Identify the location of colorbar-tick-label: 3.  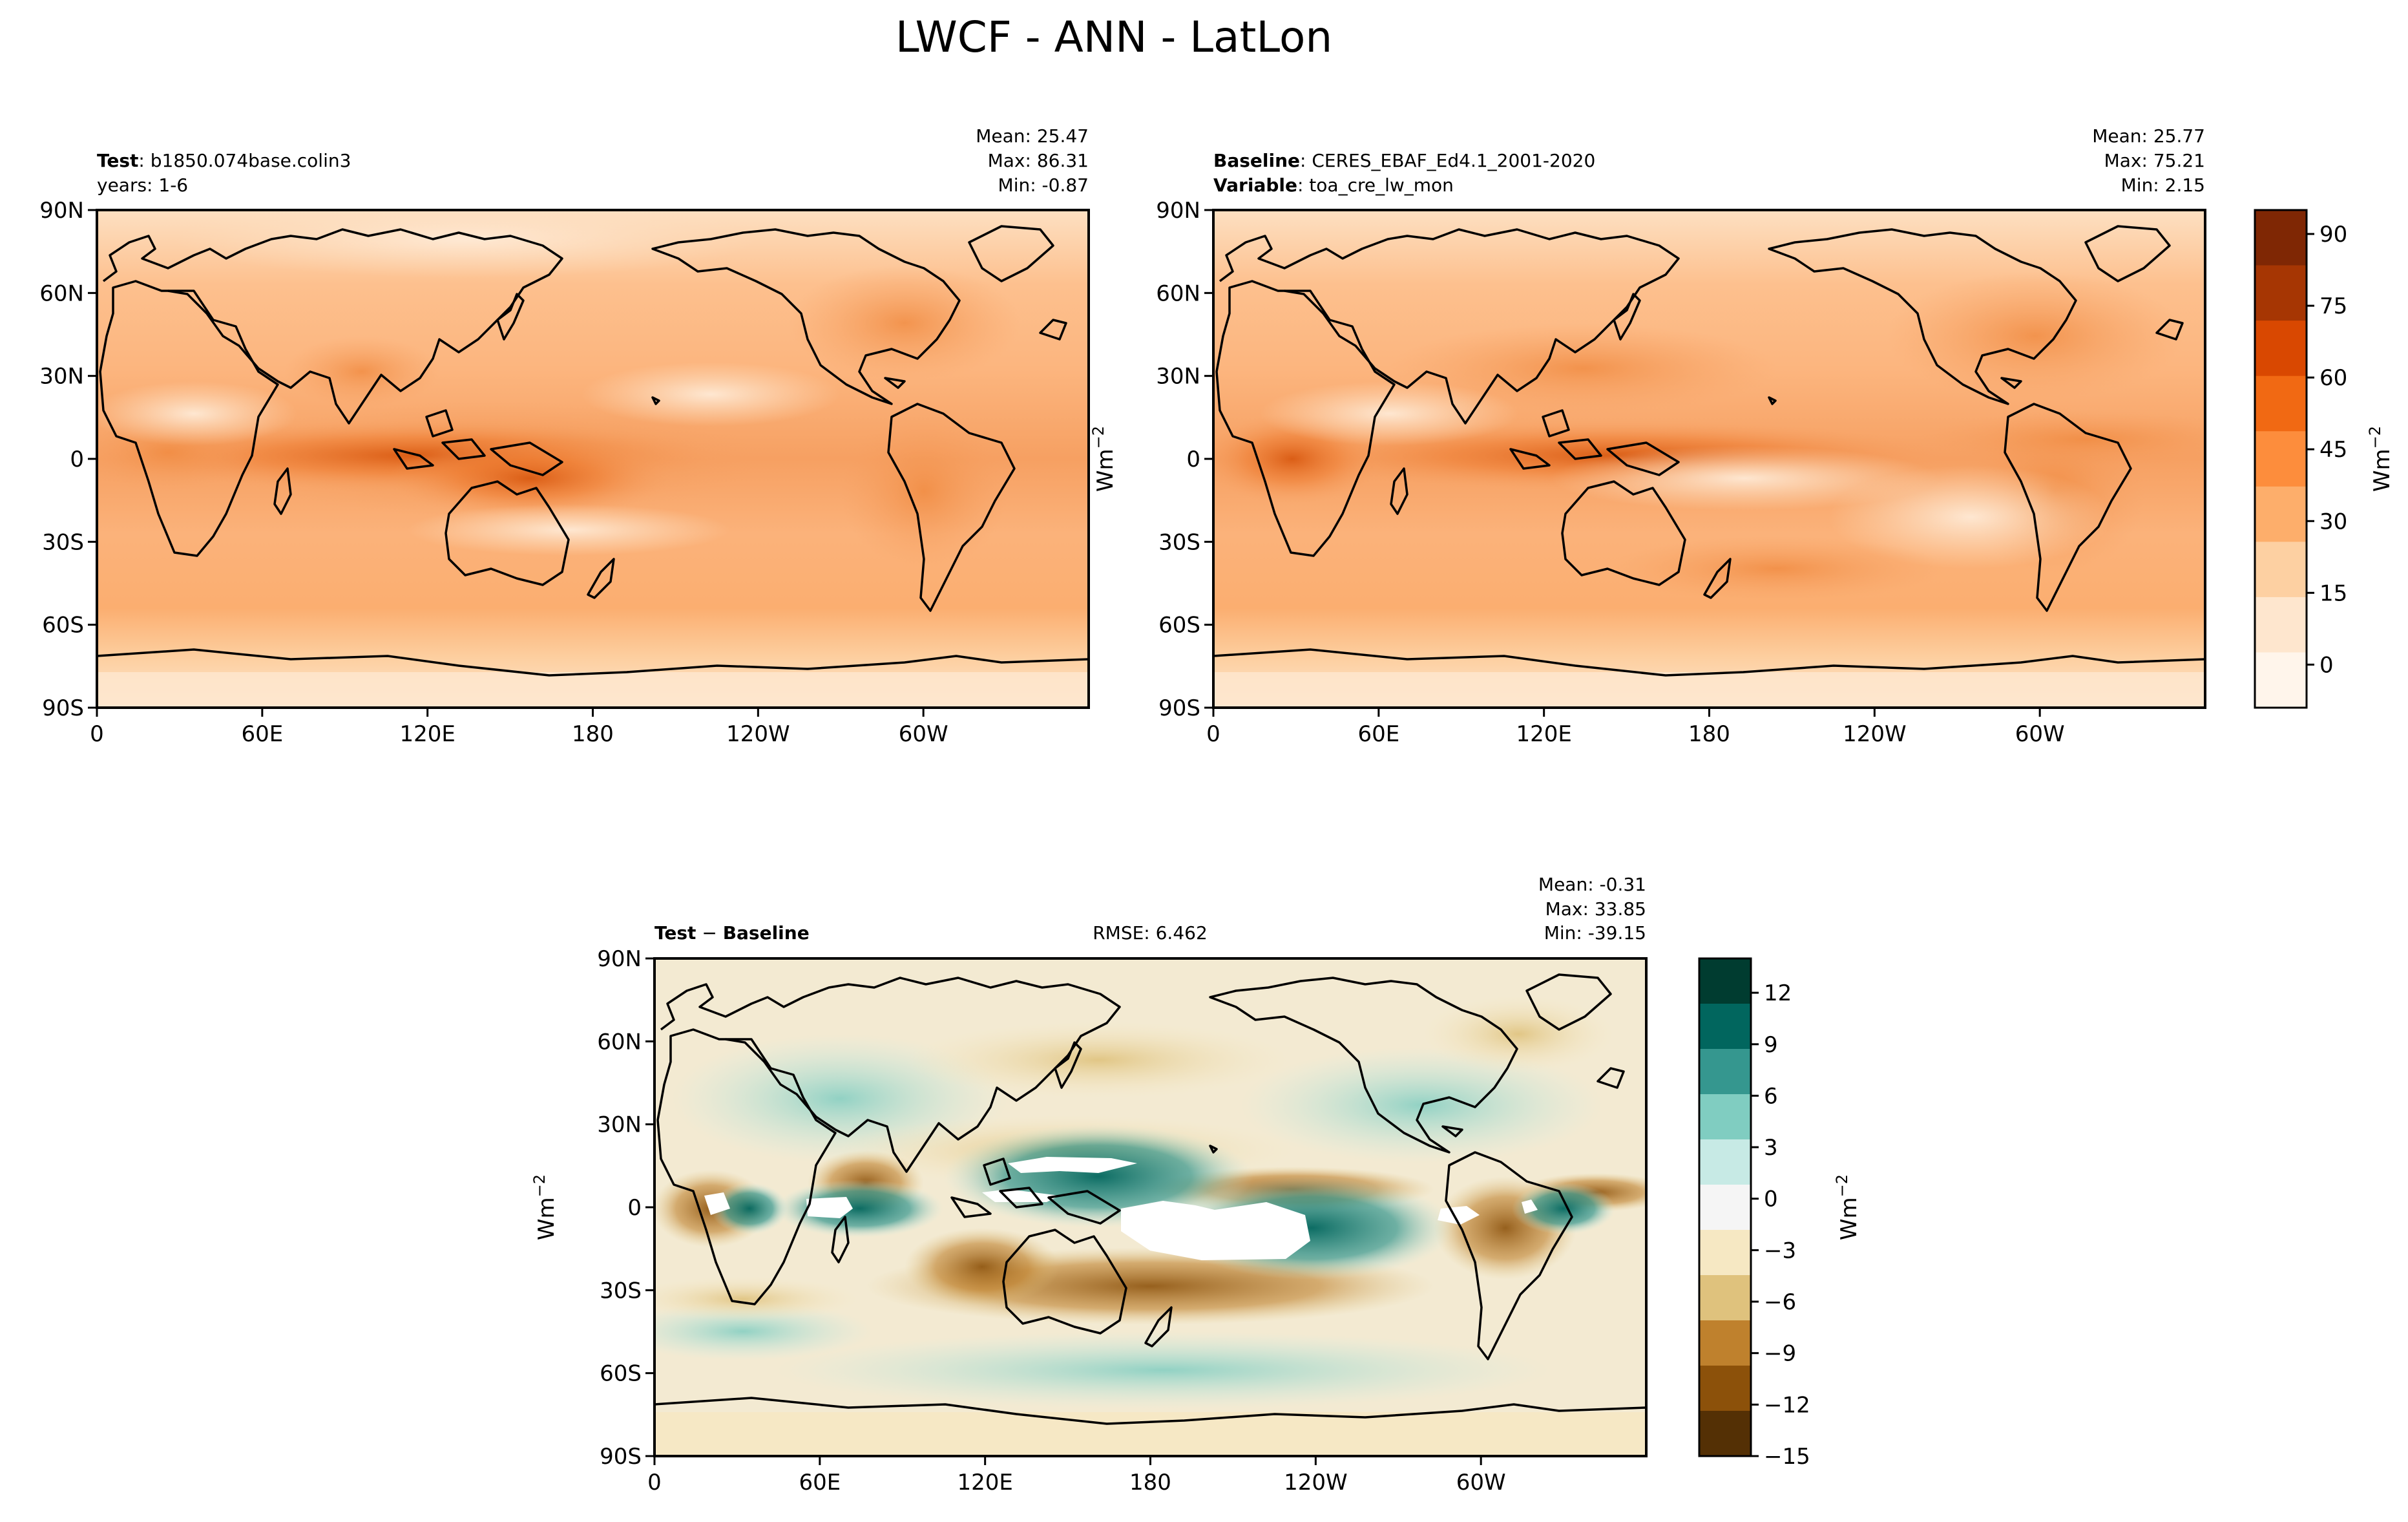
(1771, 1148).